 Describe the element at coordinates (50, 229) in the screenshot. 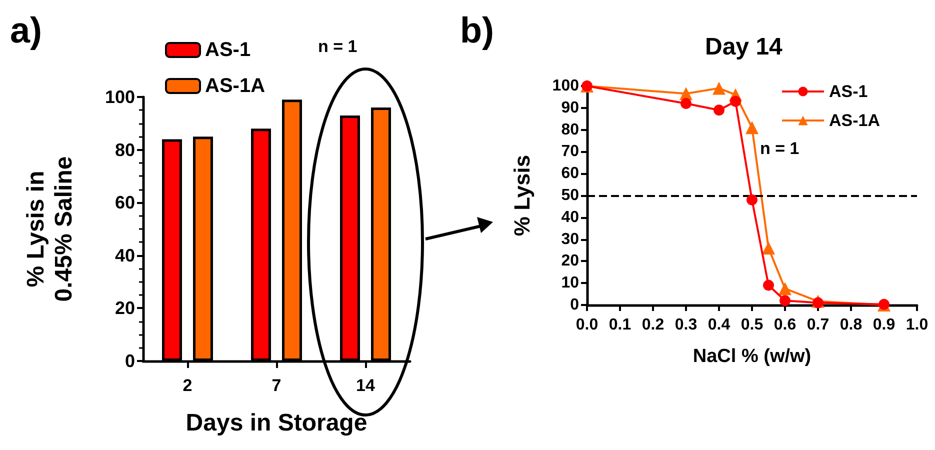

I see `y-axis-title: % Lysis in 0.45% Saline` at that location.